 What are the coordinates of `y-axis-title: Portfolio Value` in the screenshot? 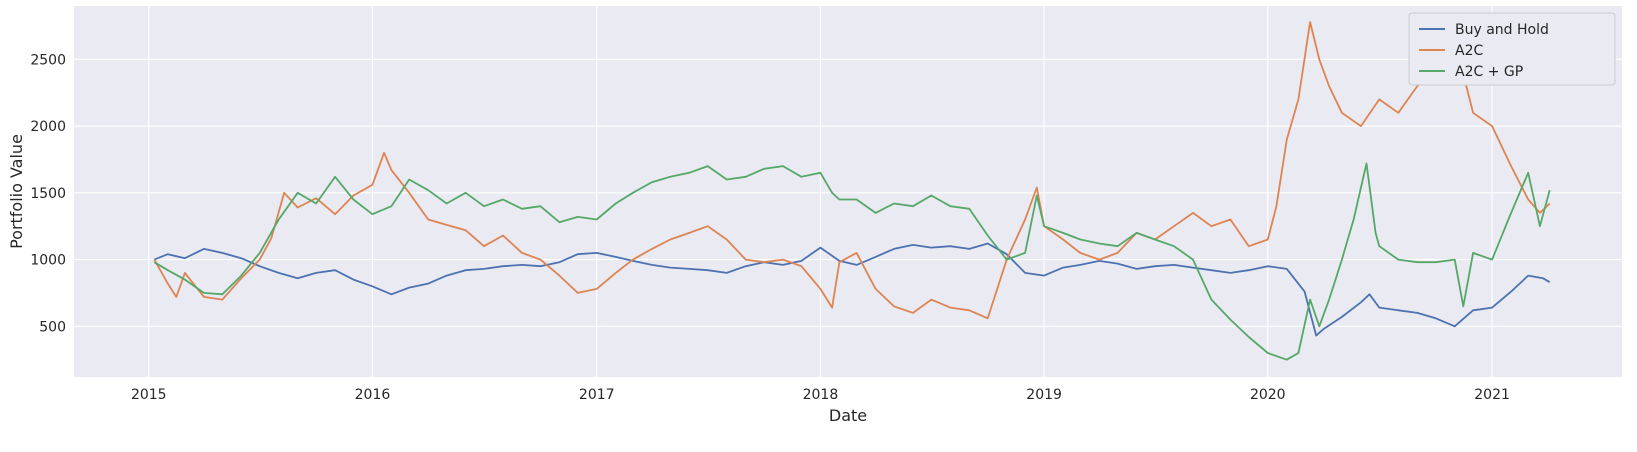 It's located at (16, 191).